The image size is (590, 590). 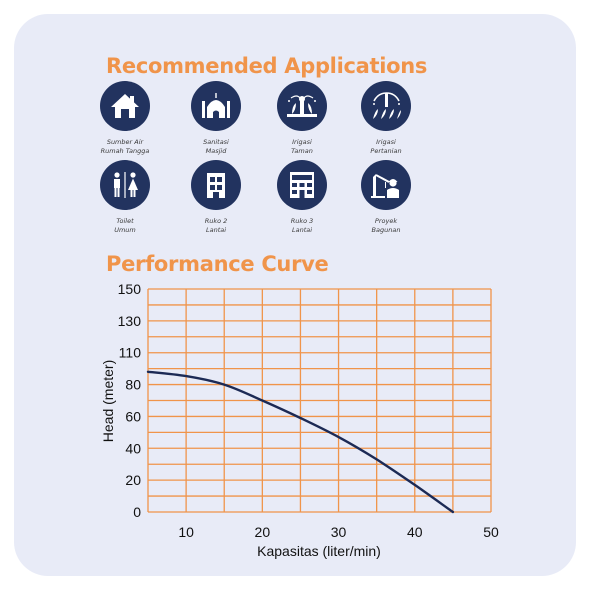 I want to click on mosque-icon, so click(x=216, y=106).